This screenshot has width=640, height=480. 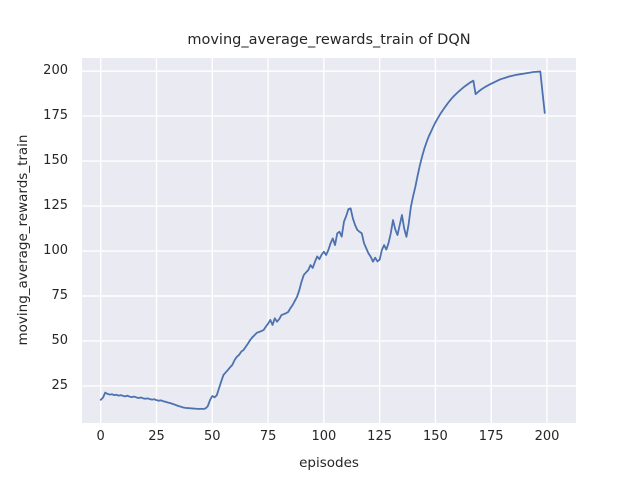 What do you see at coordinates (59, 340) in the screenshot?
I see `y-tick-label: 50` at bounding box center [59, 340].